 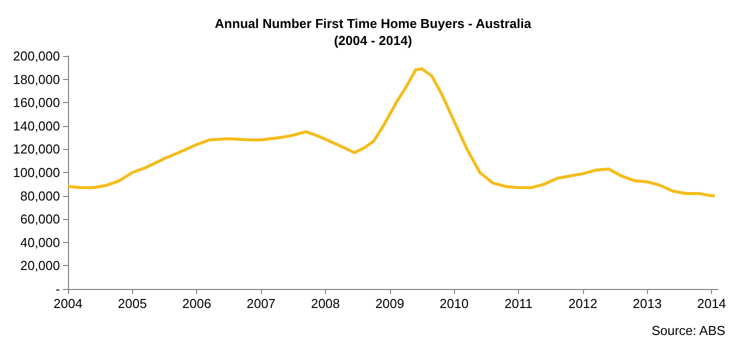 What do you see at coordinates (40, 219) in the screenshot?
I see `y-tick-label: 60,000` at bounding box center [40, 219].